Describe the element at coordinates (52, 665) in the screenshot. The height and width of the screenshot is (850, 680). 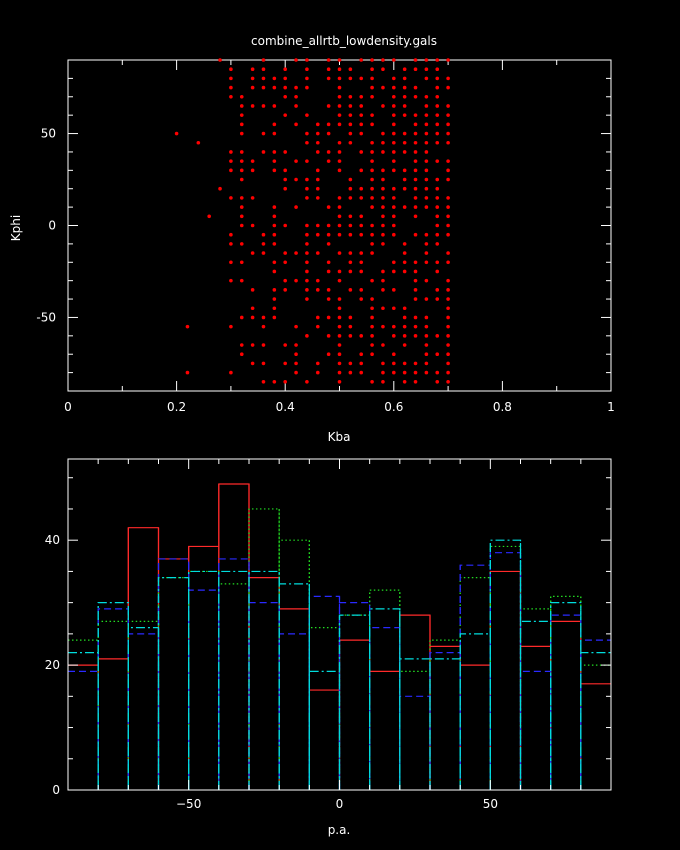
I see `y-tick-label: 20` at that location.